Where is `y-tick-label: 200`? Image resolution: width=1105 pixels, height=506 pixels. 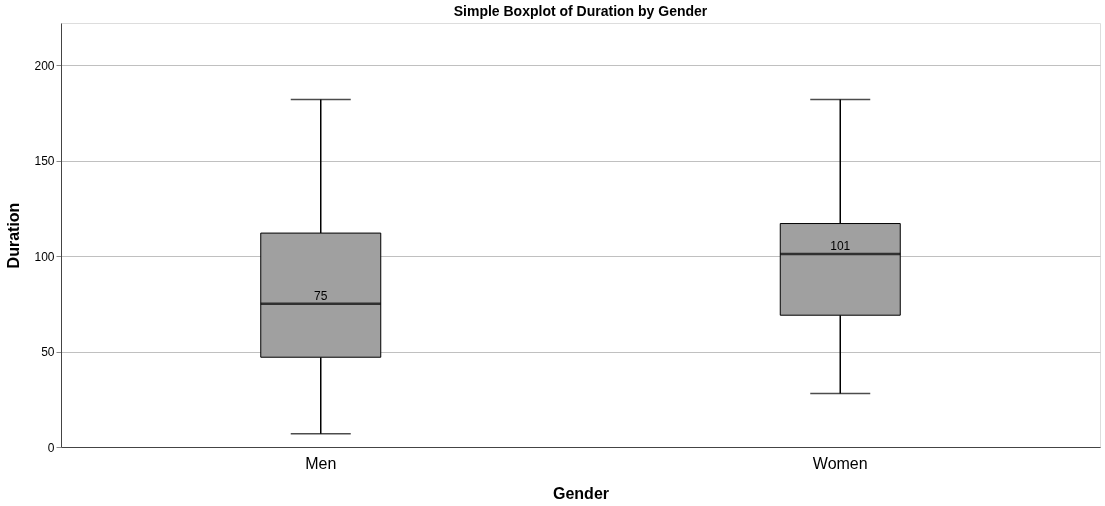
y-tick-label: 200 is located at coordinates (44, 65).